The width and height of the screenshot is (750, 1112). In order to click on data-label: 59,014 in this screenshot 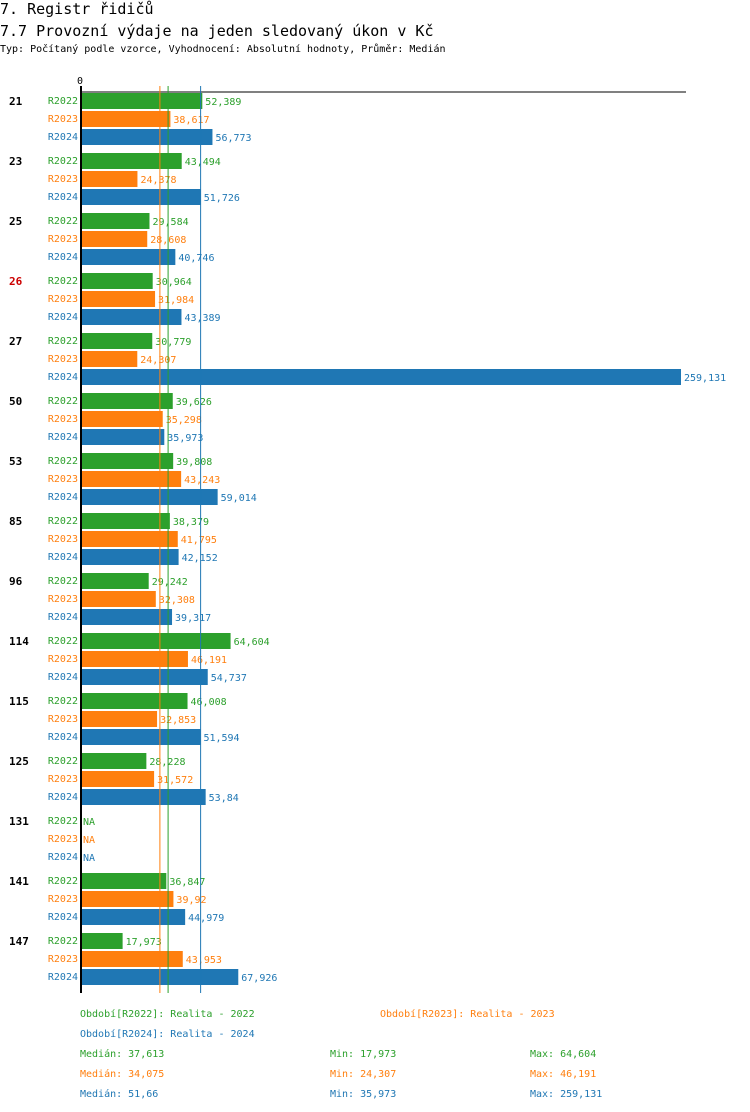, I will do `click(239, 498)`.